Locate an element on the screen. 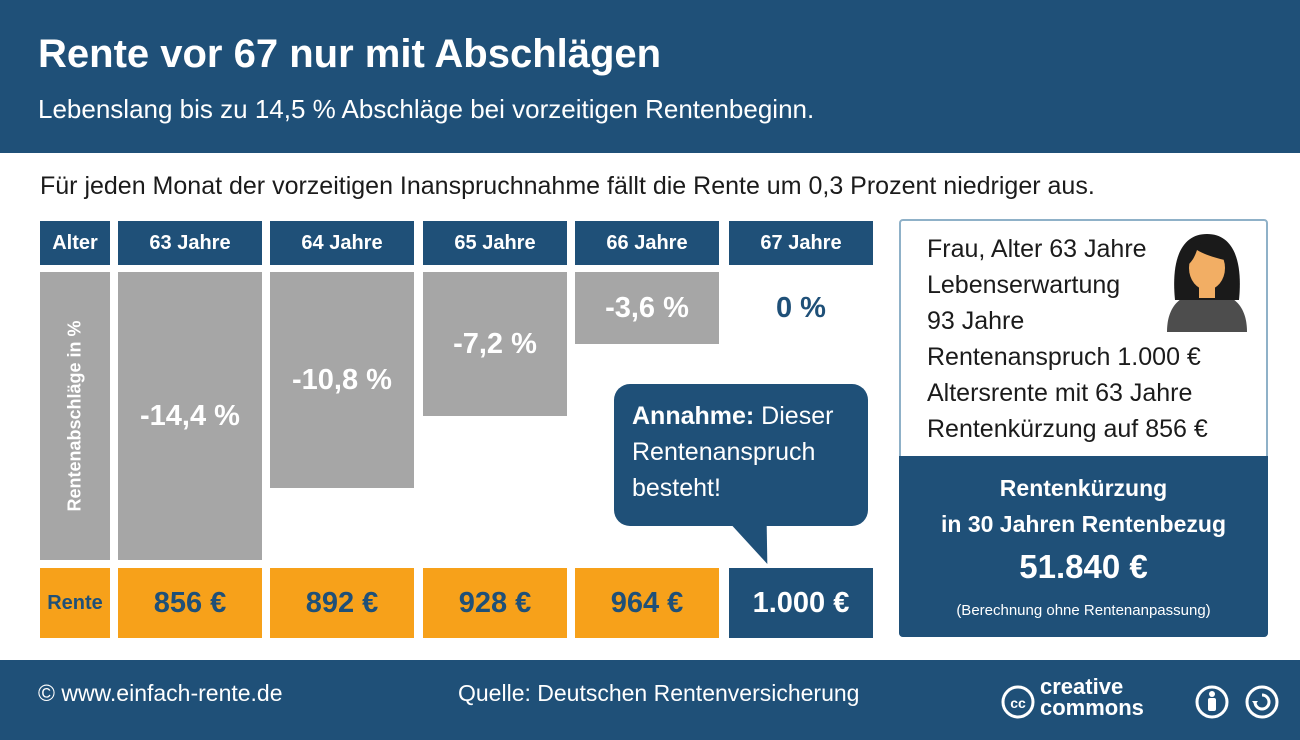  source-text: Quelle: Deutschen Rentenversicherung is located at coordinates (659, 693).